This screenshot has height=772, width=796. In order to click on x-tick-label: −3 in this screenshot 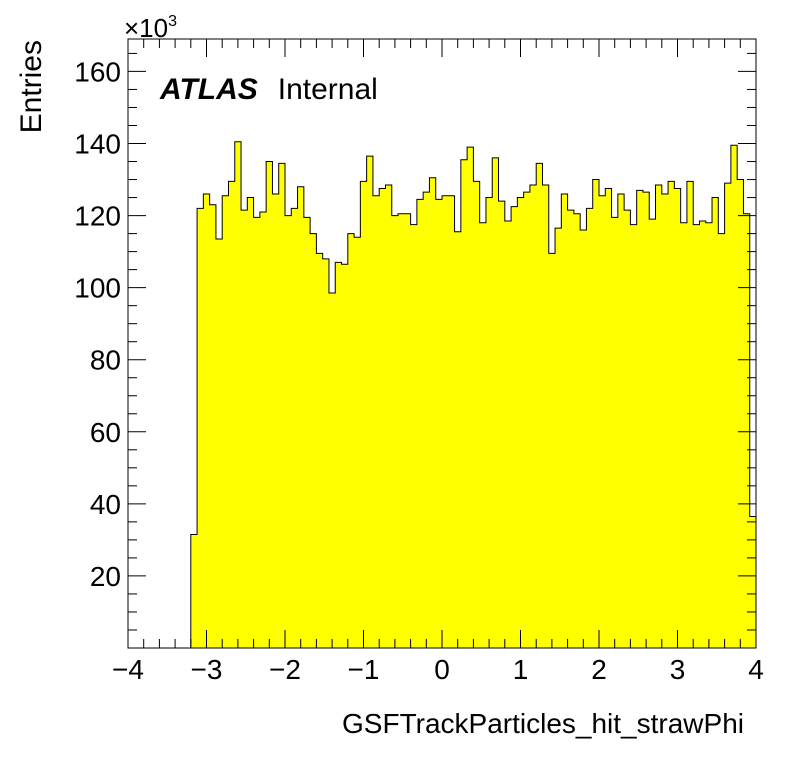, I will do `click(207, 669)`.